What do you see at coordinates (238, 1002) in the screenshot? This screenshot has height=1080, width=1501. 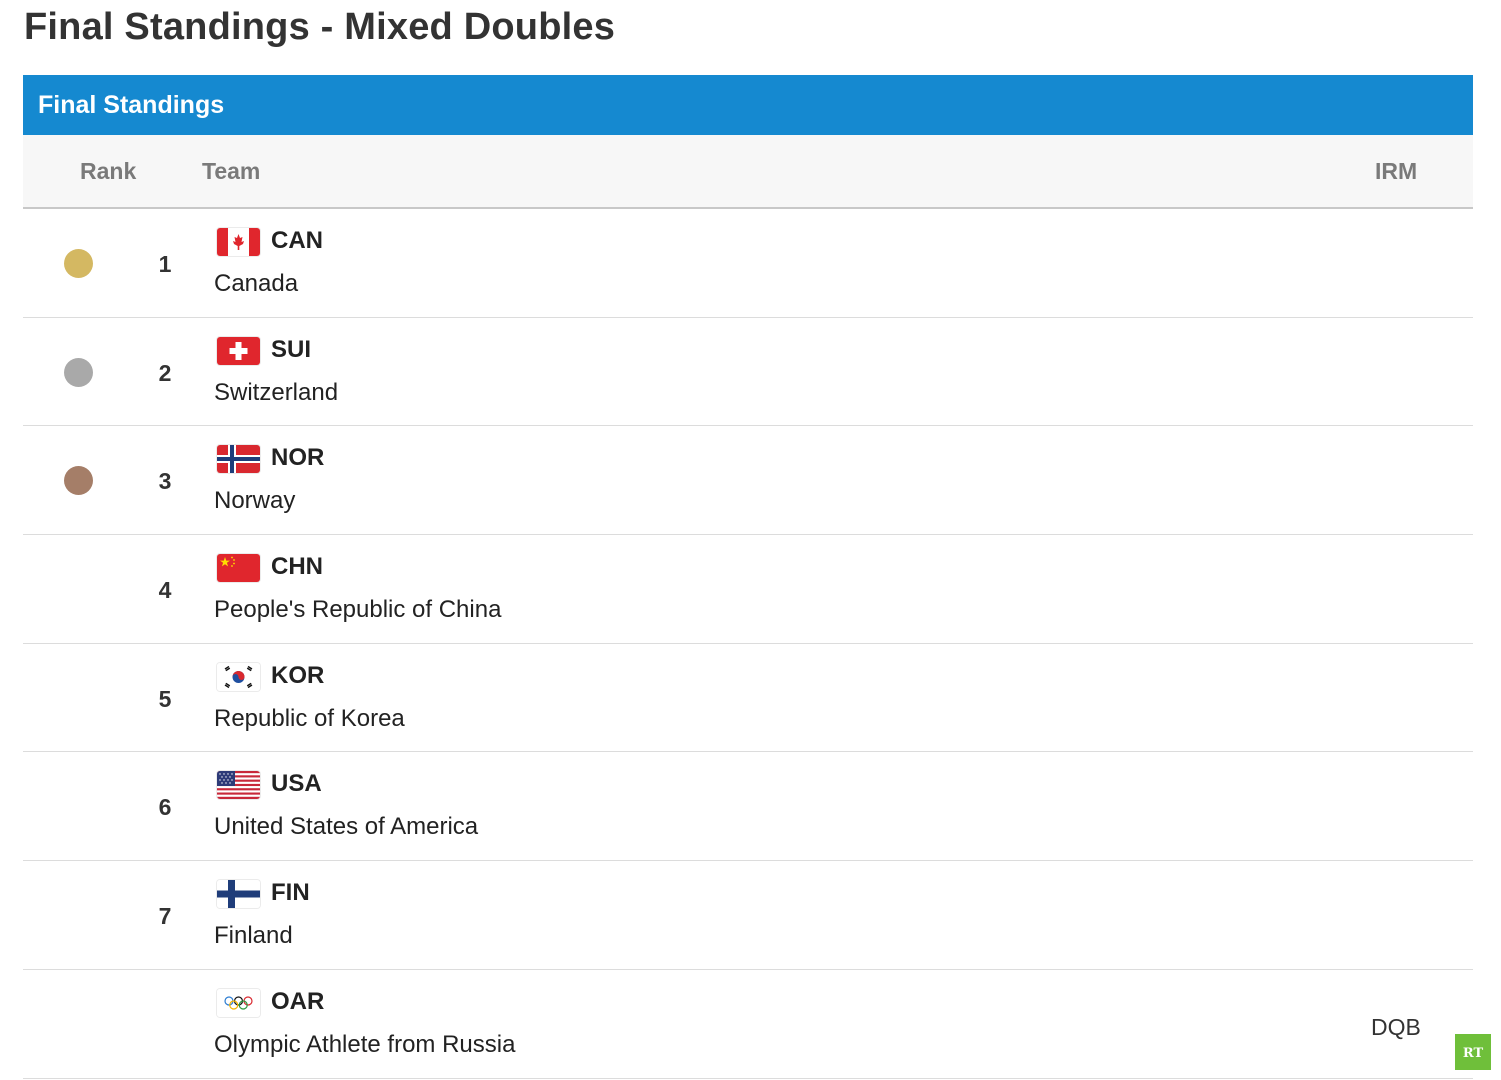 I see `olympic-rings-icon` at bounding box center [238, 1002].